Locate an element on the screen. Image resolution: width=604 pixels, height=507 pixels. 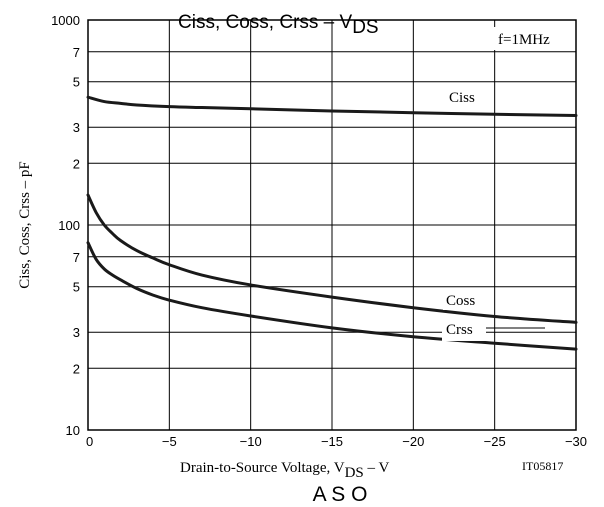
x-tick-label: 0 is located at coordinates (89, 441).